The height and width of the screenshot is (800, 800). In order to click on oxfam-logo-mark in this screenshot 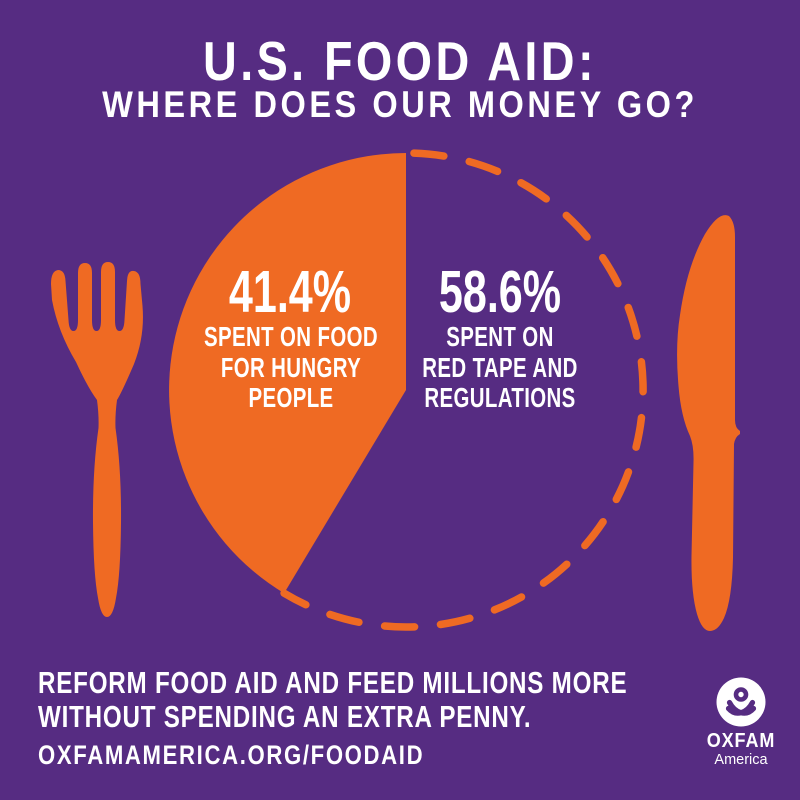, I will do `click(741, 702)`.